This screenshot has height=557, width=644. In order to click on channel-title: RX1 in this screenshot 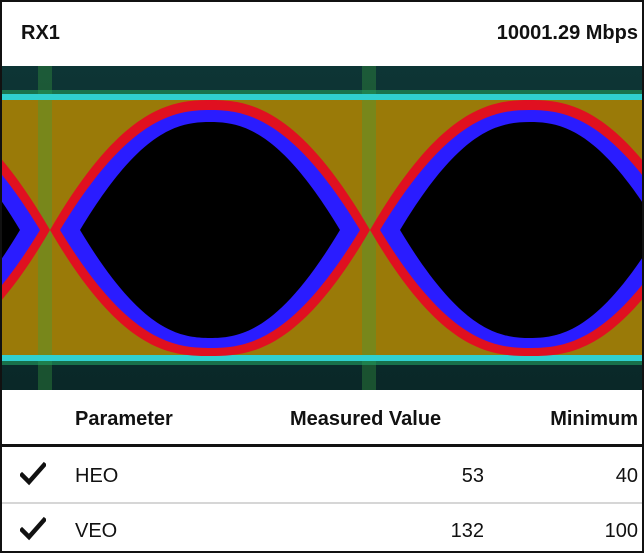, I will do `click(40, 33)`.